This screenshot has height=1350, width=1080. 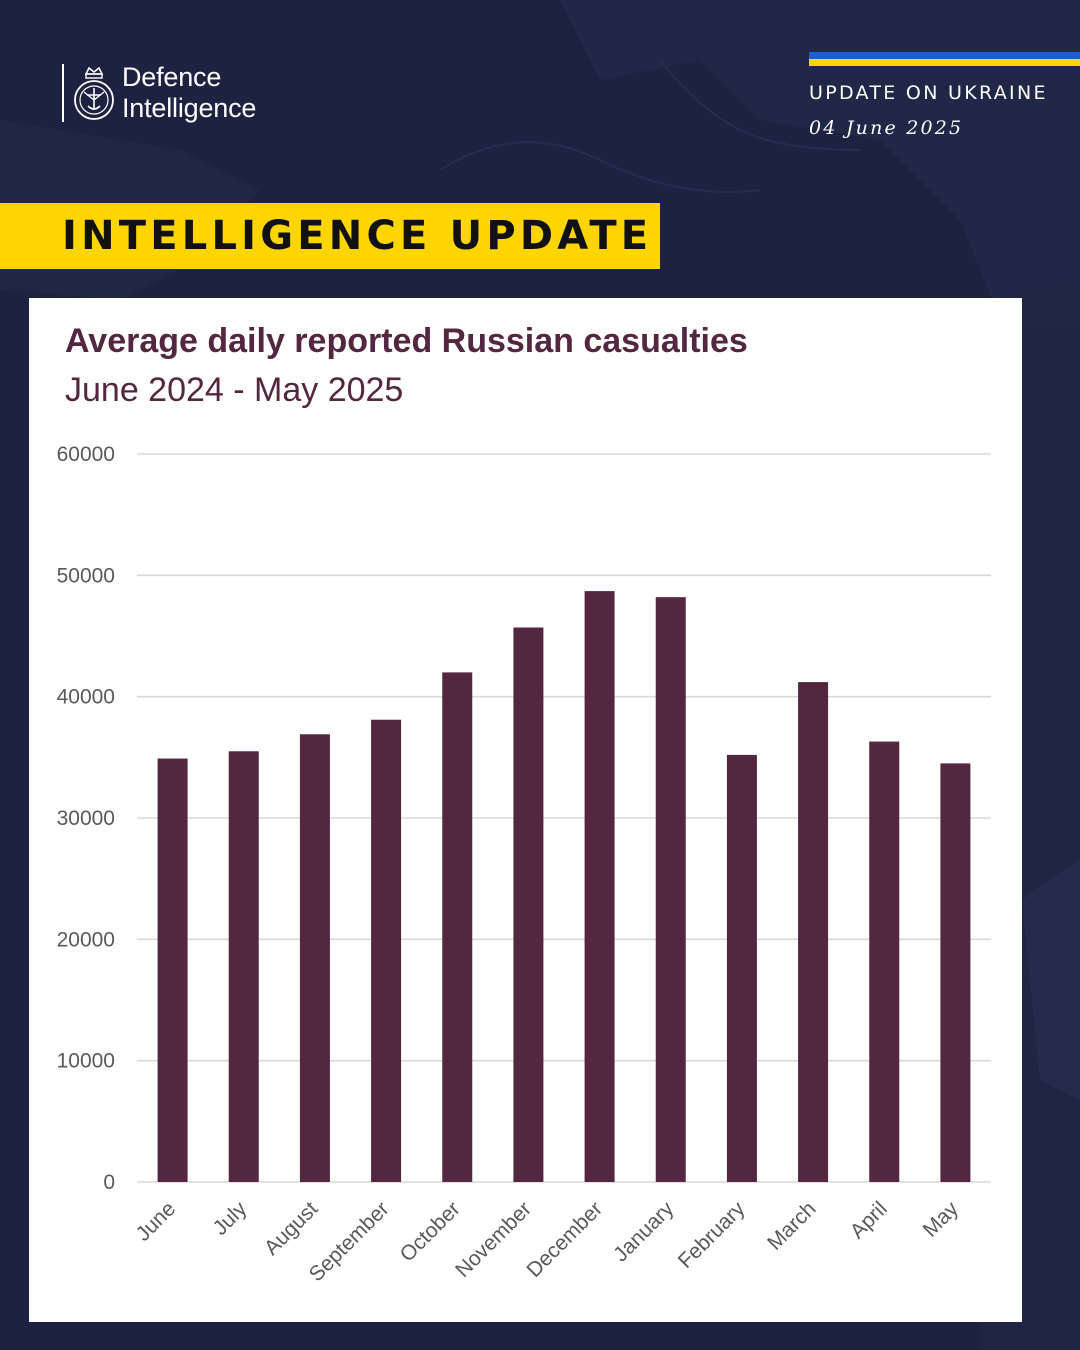 What do you see at coordinates (886, 128) in the screenshot?
I see `update-date: 04 June 2025` at bounding box center [886, 128].